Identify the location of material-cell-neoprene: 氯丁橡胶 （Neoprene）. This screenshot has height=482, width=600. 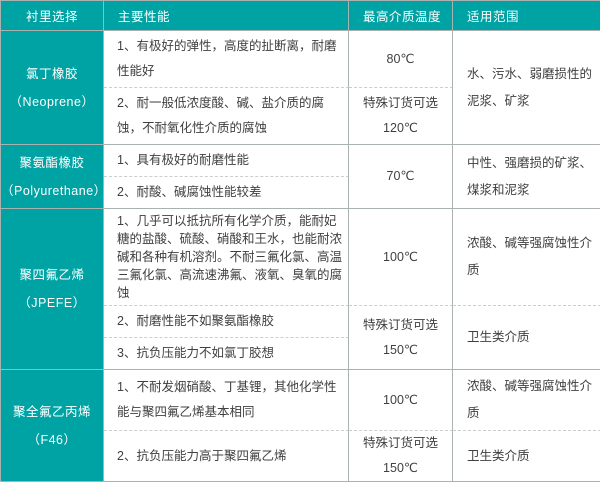
(52, 88).